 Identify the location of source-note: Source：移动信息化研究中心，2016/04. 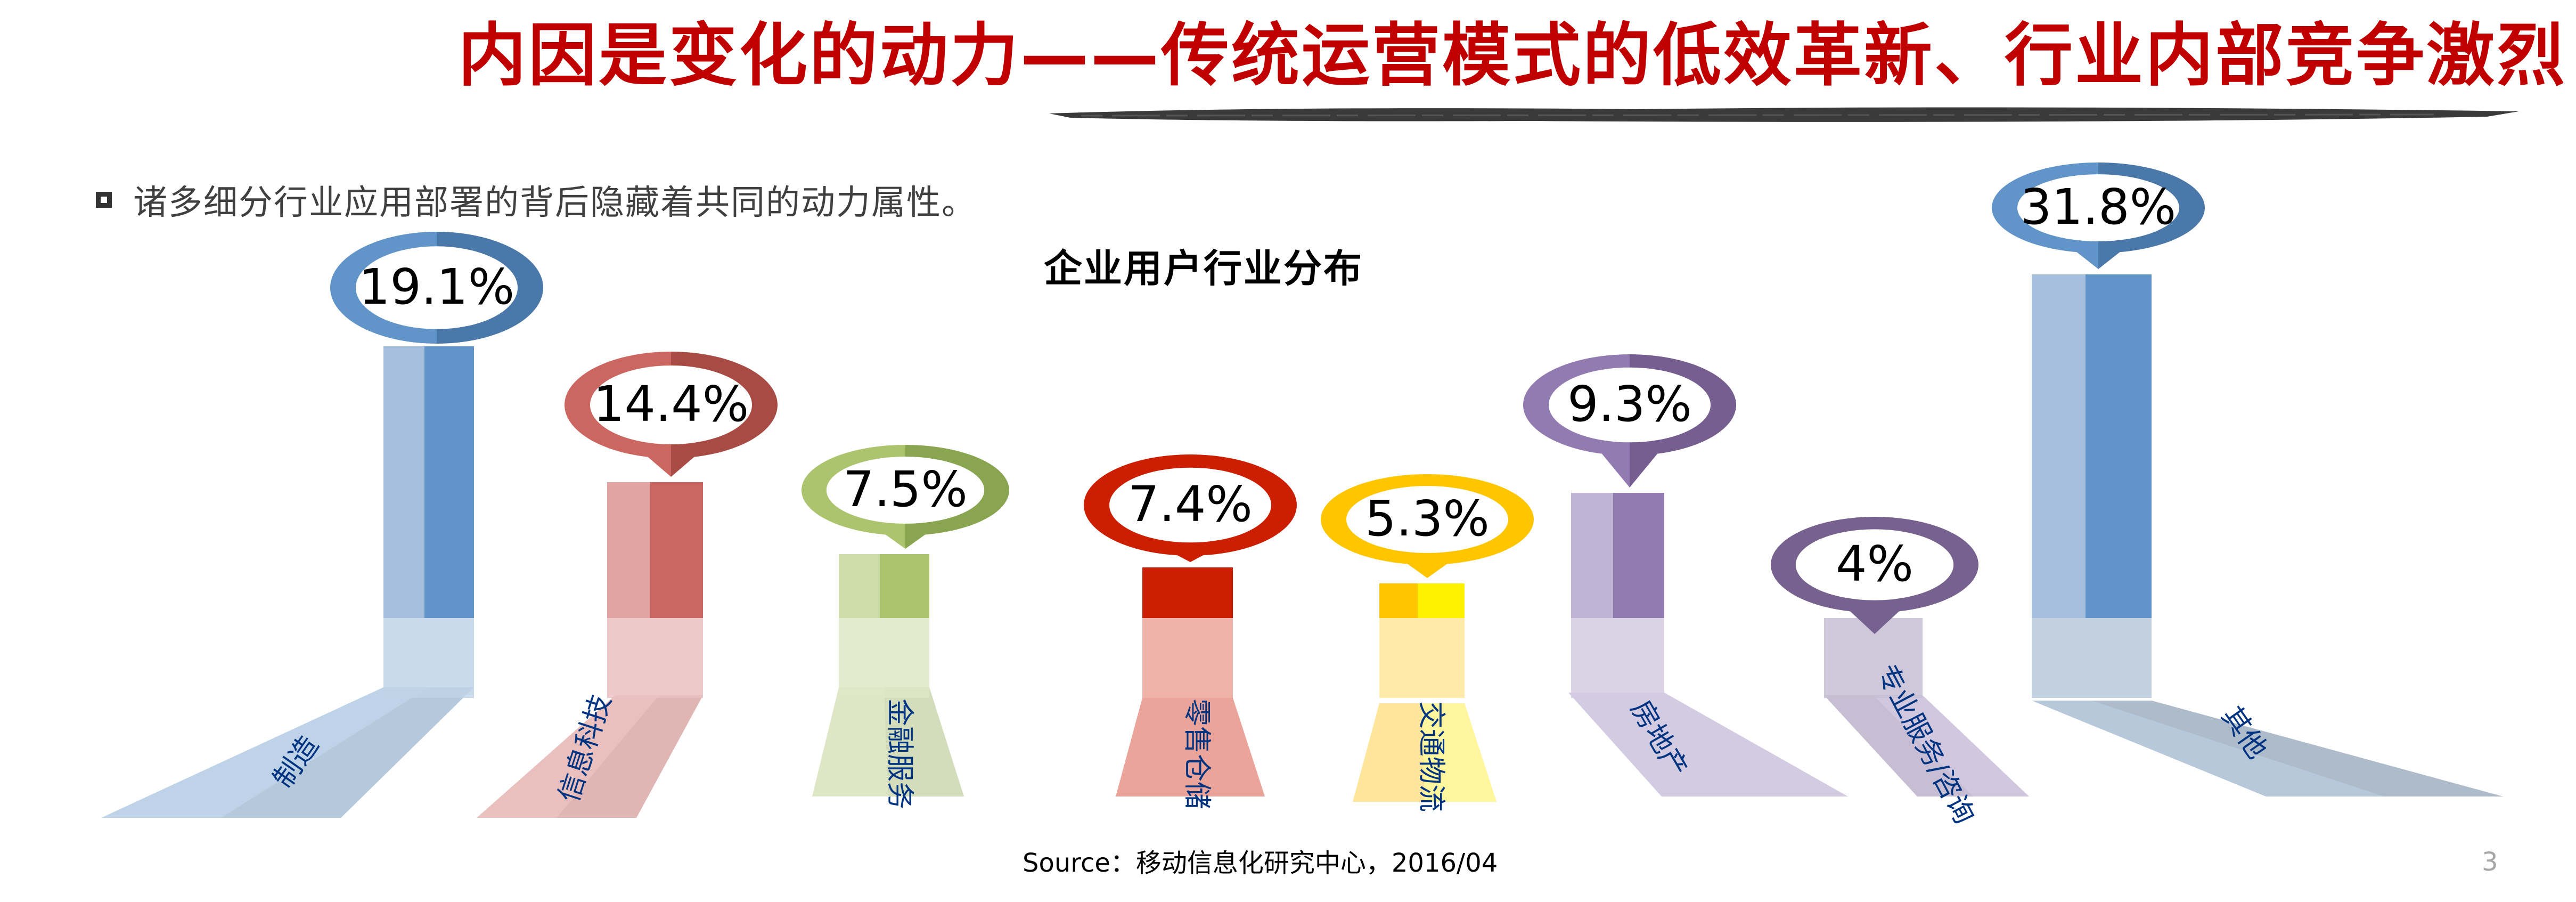
(1260, 863).